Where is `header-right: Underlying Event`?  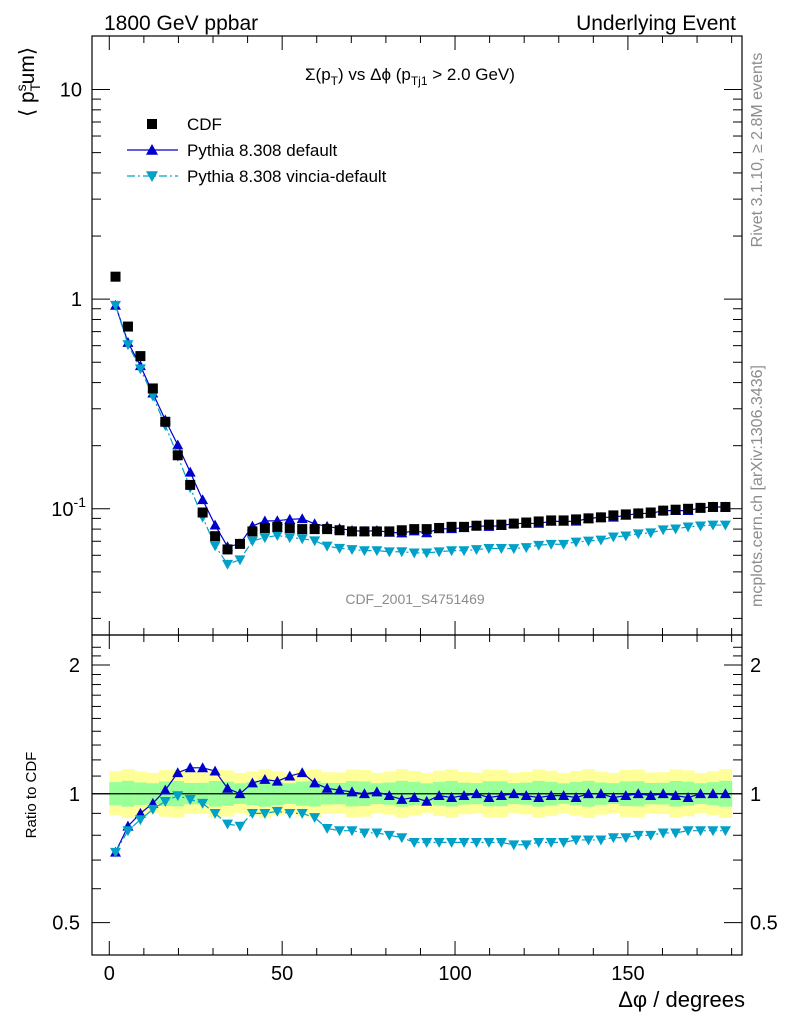
header-right: Underlying Event is located at coordinates (656, 23).